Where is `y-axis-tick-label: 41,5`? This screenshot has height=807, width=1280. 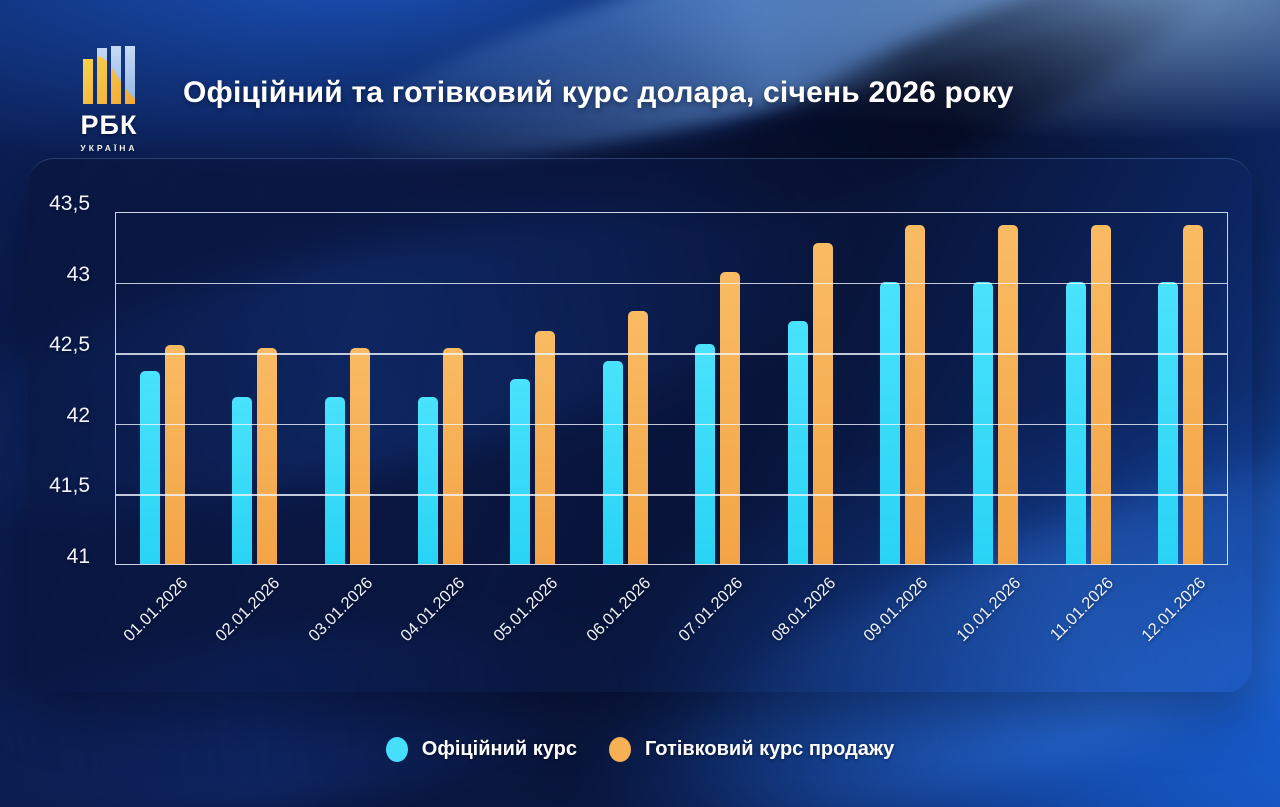
y-axis-tick-label: 41,5 is located at coordinates (69, 486).